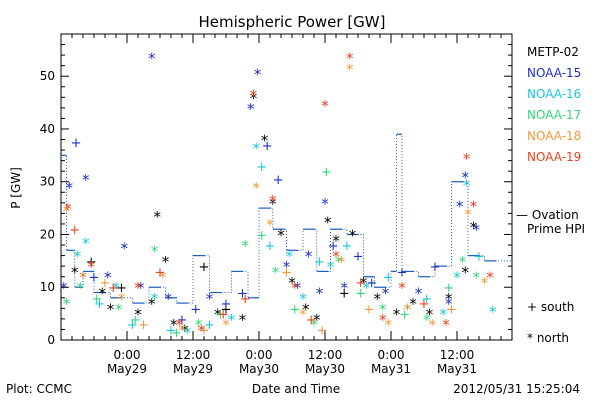 The image size is (600, 400). Describe the element at coordinates (554, 73) in the screenshot. I see `legend-entry: NOAA-15` at that location.